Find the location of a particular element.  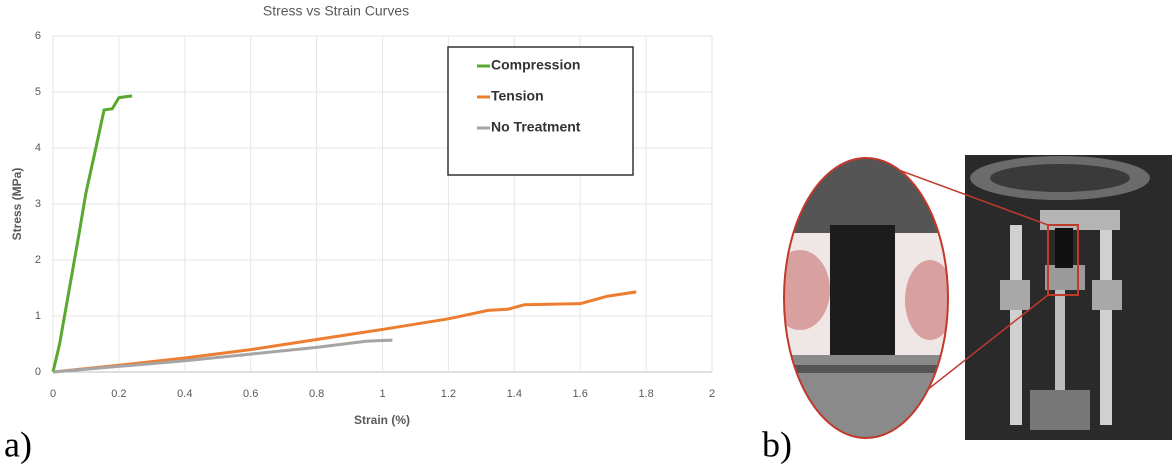

y-axis-label: Stress (MPa) is located at coordinates (17, 204).